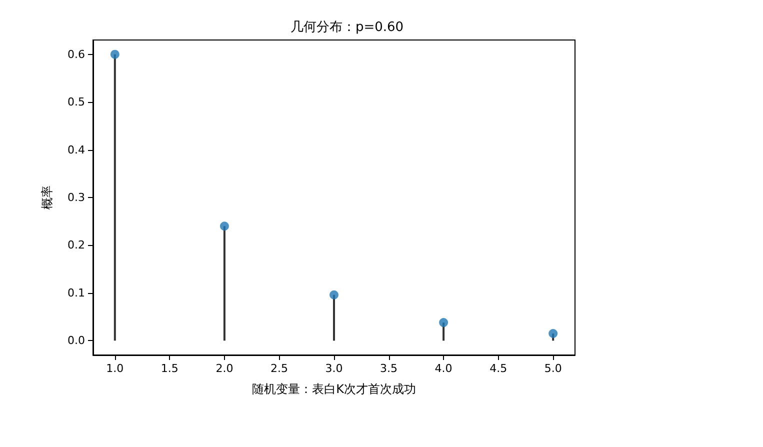 The height and width of the screenshot is (447, 763). I want to click on x-axis-title: 随机变量：表白K次才首次成功, so click(334, 389).